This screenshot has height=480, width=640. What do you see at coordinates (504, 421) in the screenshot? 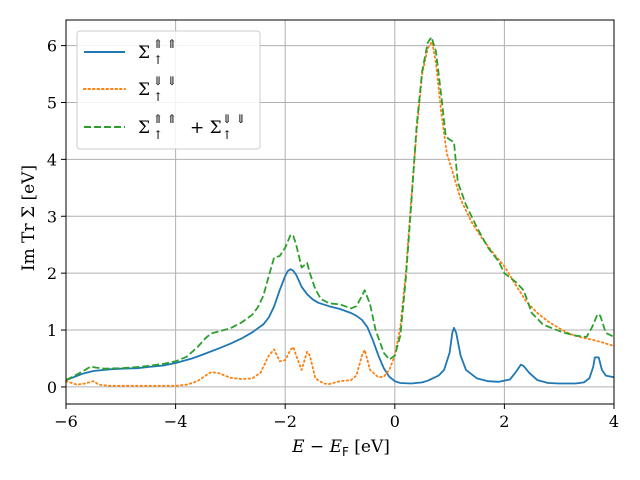
I see `x-tick-label: 2` at bounding box center [504, 421].